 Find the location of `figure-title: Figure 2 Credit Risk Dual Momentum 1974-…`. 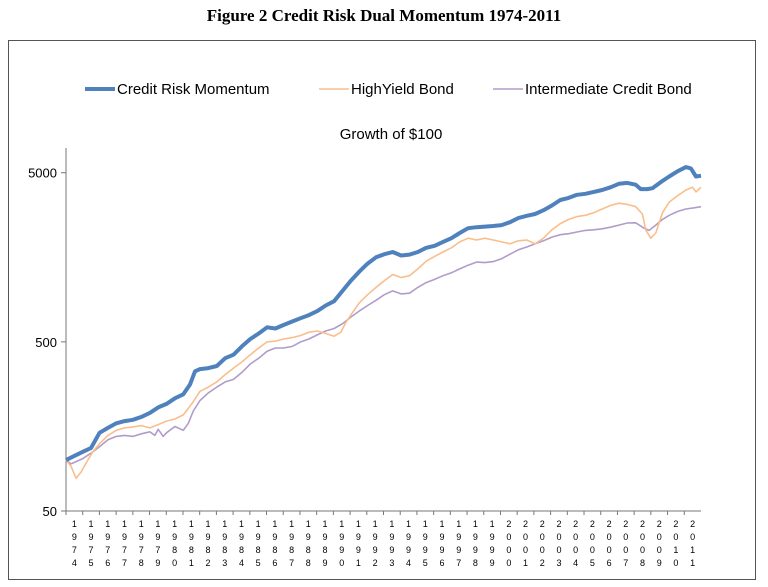

figure-title: Figure 2 Credit Risk Dual Momentum 1974-… is located at coordinates (384, 15).